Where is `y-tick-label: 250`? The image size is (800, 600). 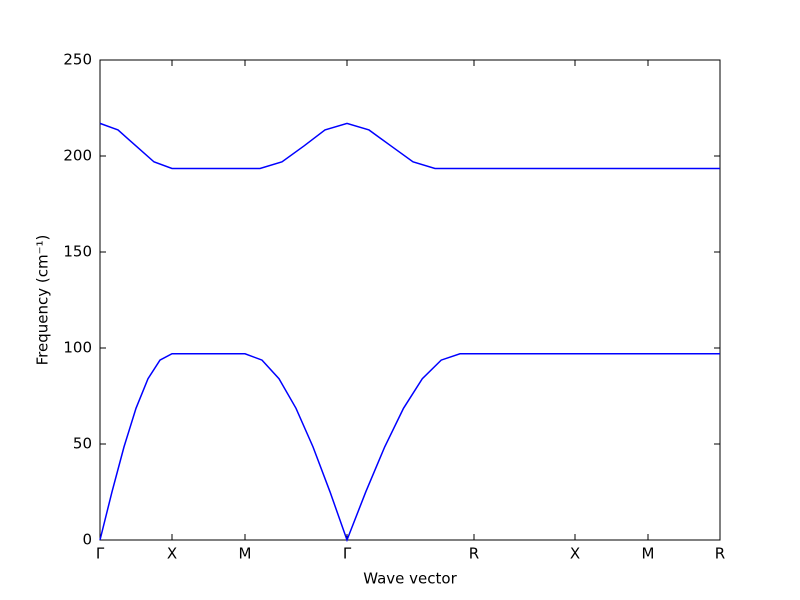 y-tick-label: 250 is located at coordinates (77, 60).